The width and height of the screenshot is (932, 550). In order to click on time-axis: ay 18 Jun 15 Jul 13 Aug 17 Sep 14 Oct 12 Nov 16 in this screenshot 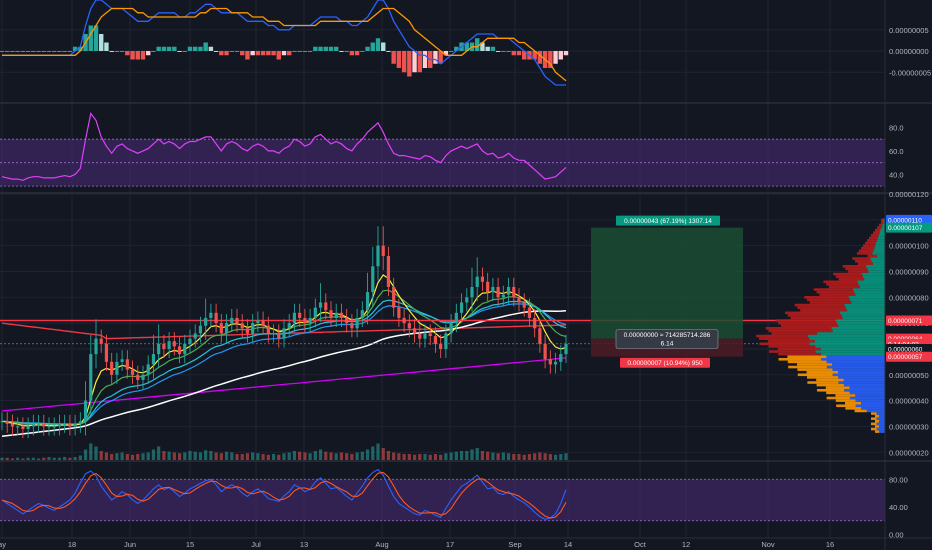, I will do `click(417, 544)`.